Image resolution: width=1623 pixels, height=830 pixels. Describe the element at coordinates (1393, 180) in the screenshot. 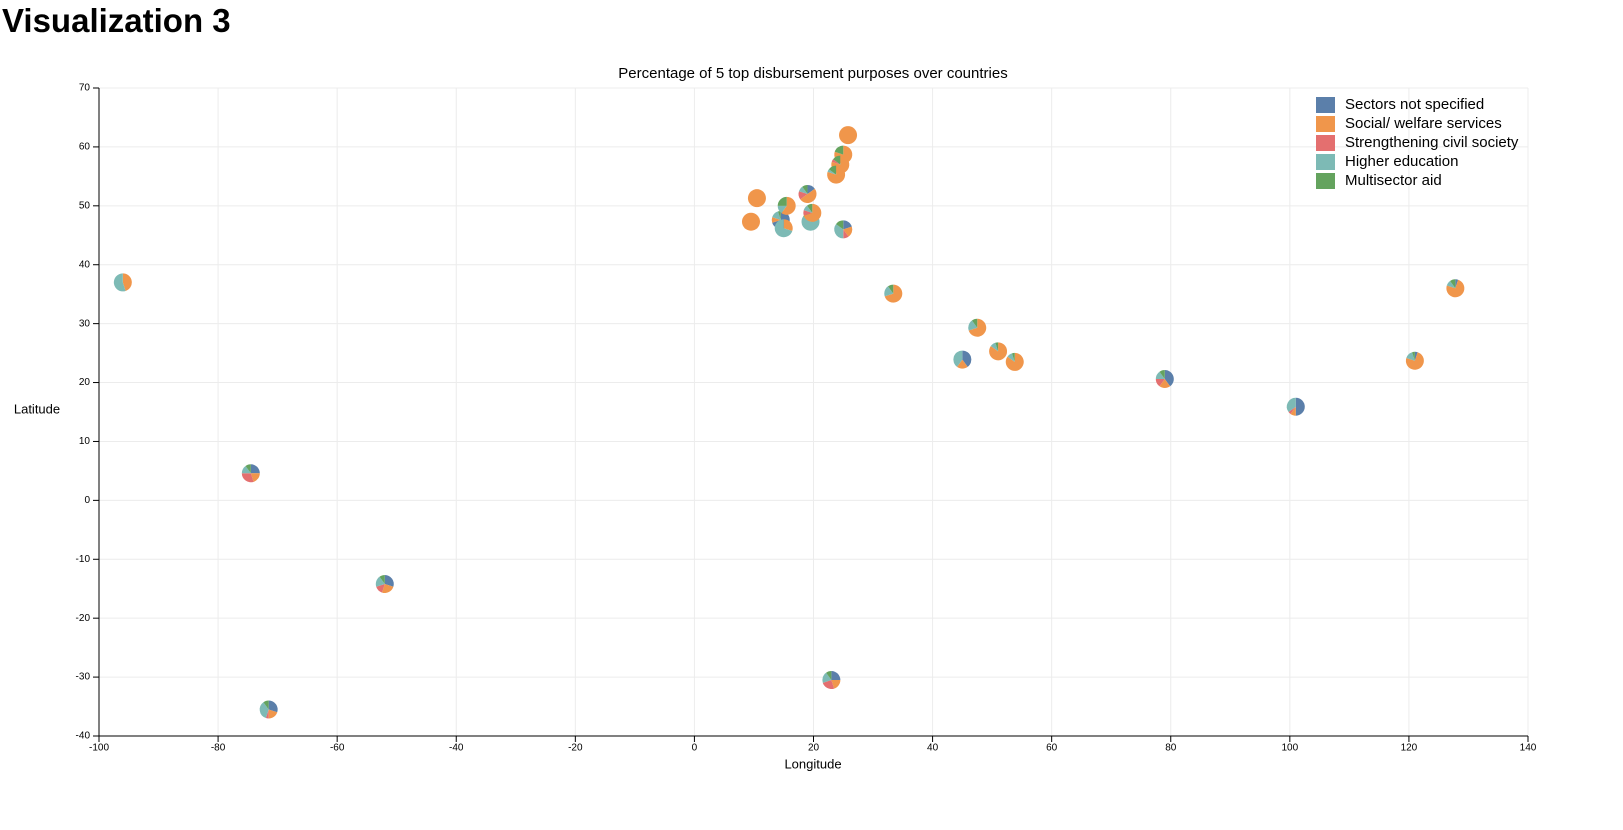

I see `legend-label: Multisector aid` at that location.